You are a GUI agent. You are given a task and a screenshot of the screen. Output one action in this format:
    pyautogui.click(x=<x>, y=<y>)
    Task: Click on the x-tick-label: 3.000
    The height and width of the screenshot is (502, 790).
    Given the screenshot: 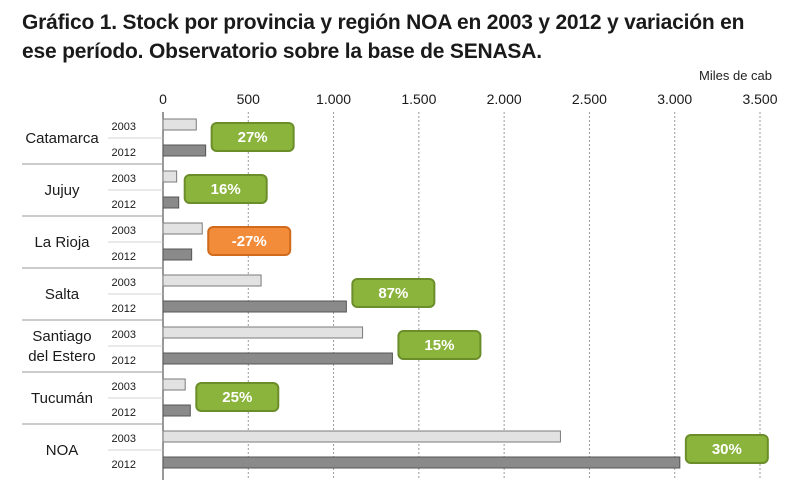 What is the action you would take?
    pyautogui.click(x=674, y=99)
    